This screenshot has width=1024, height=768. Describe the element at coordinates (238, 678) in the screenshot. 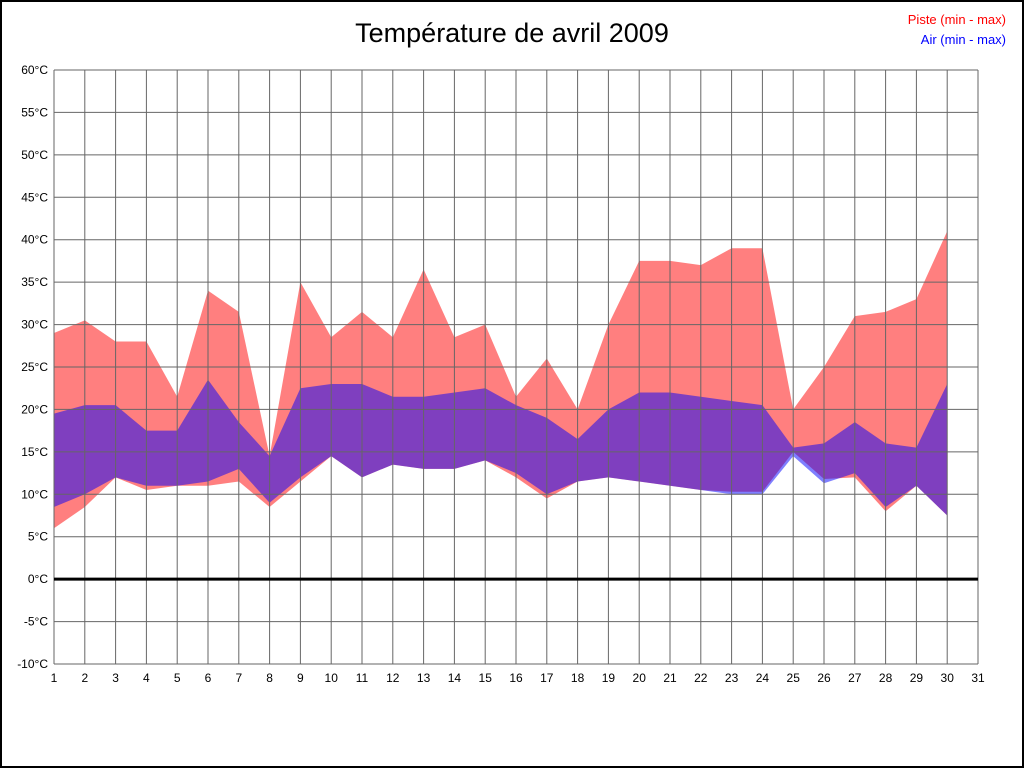

I see `x-tick-label: 7` at that location.